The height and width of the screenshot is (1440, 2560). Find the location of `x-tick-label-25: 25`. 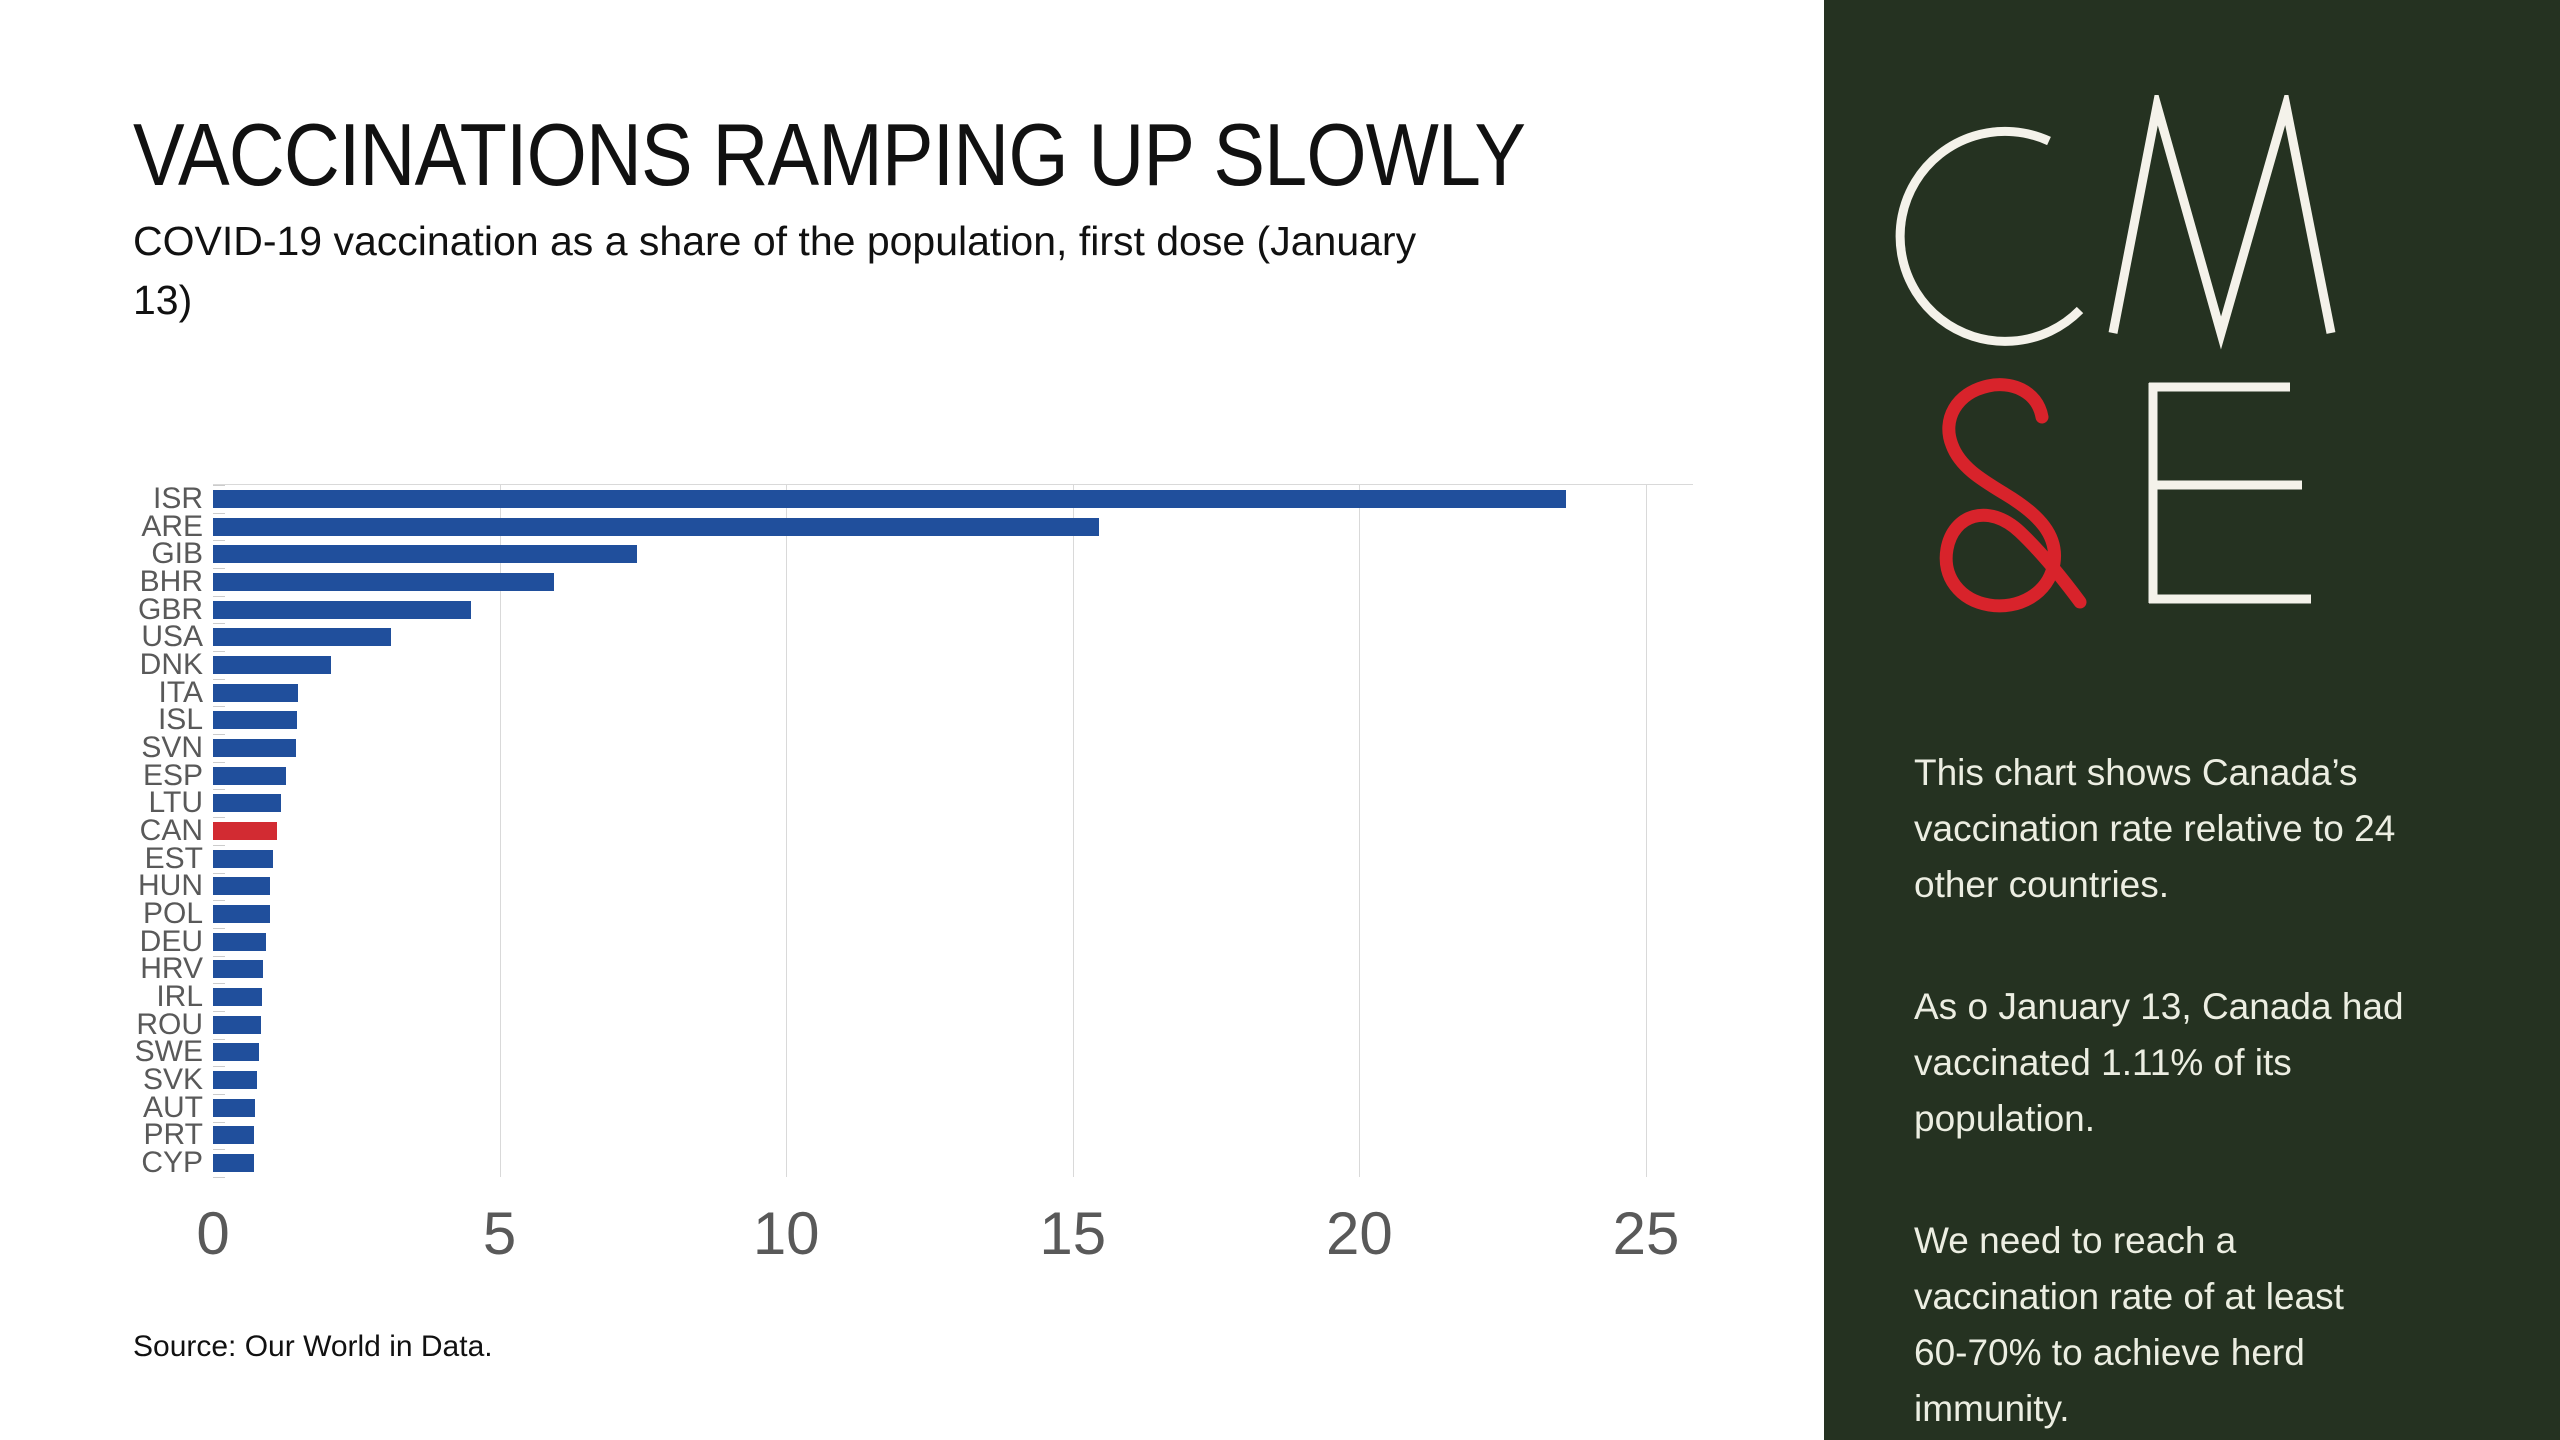

x-tick-label-25: 25 is located at coordinates (1646, 1233).